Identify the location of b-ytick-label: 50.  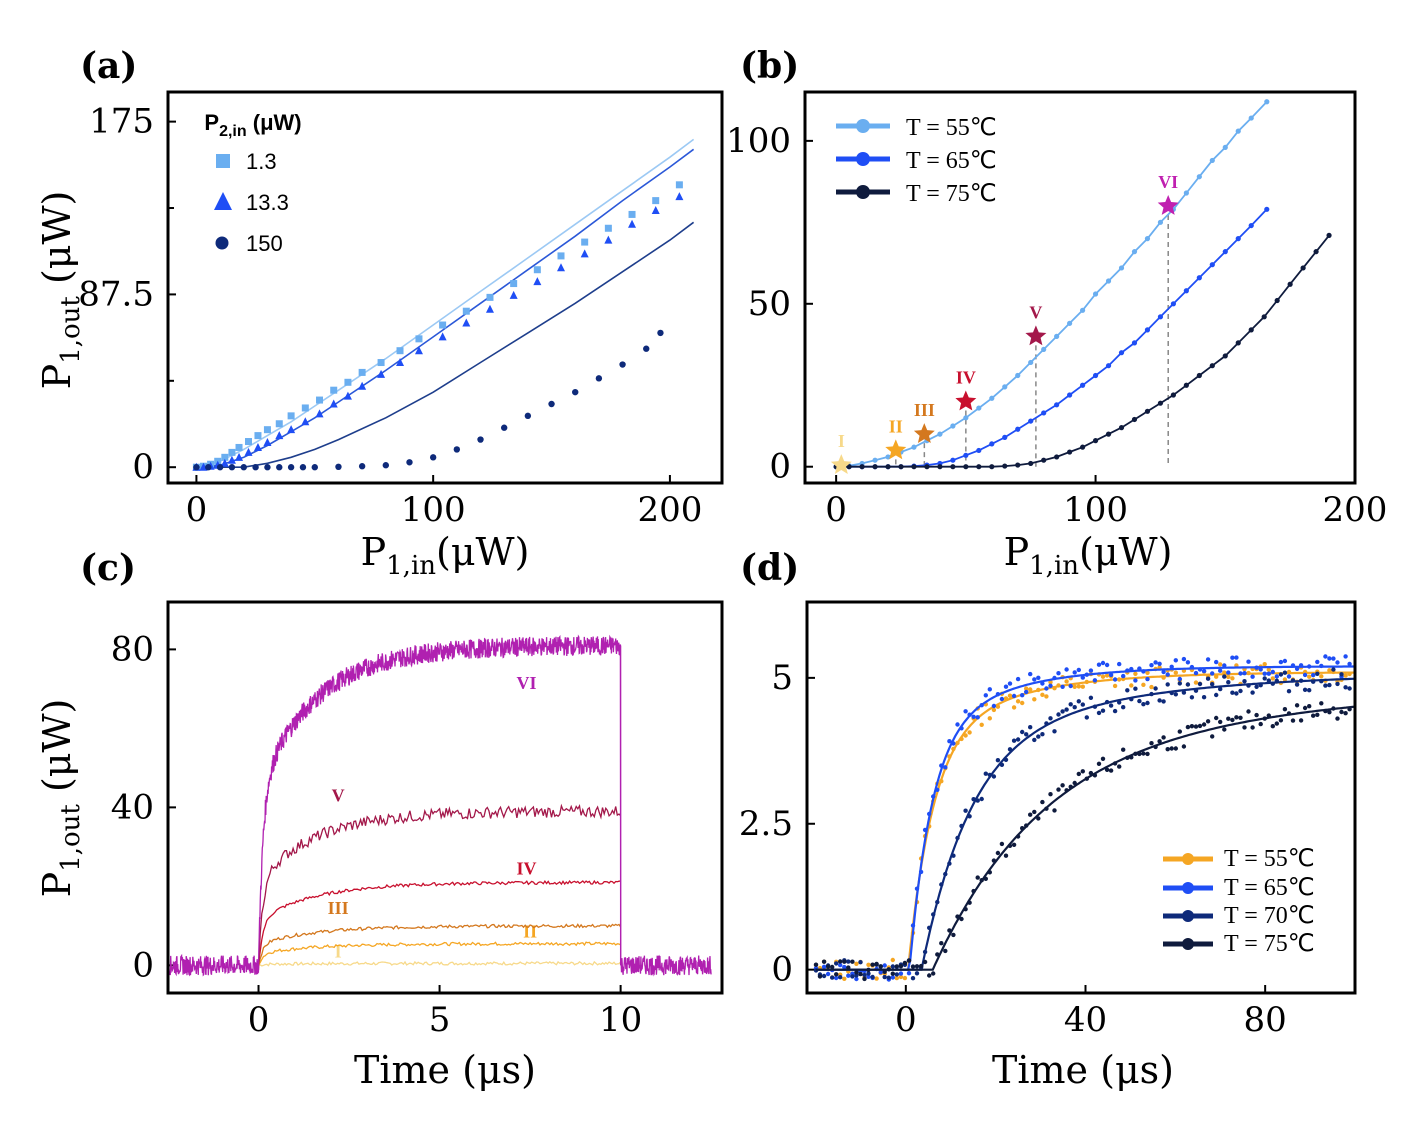
(769, 304).